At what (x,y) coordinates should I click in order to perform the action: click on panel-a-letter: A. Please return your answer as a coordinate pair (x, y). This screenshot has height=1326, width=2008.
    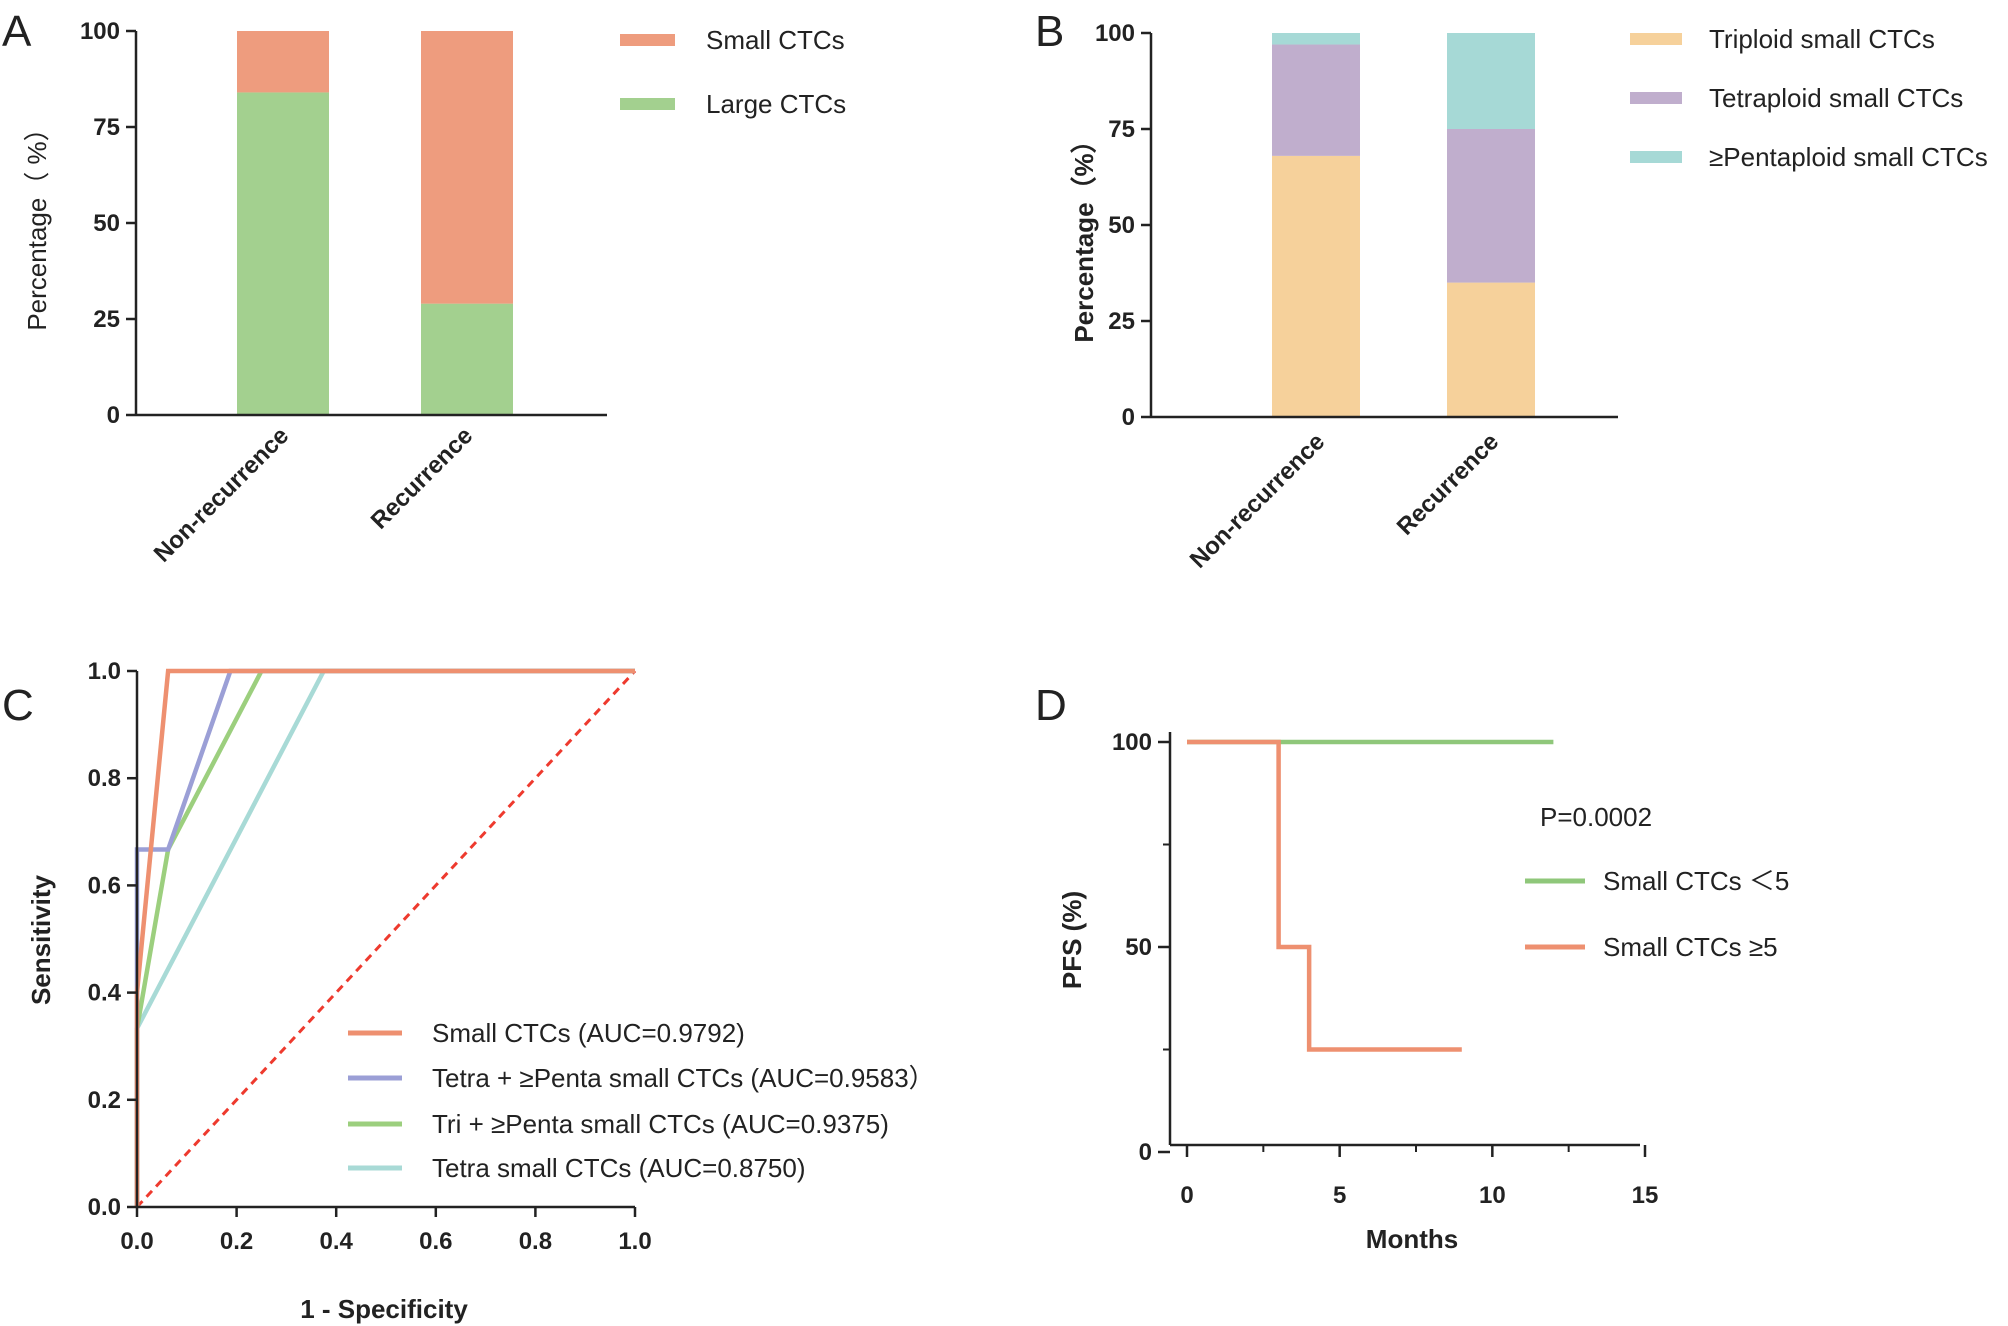
    Looking at the image, I should click on (17, 31).